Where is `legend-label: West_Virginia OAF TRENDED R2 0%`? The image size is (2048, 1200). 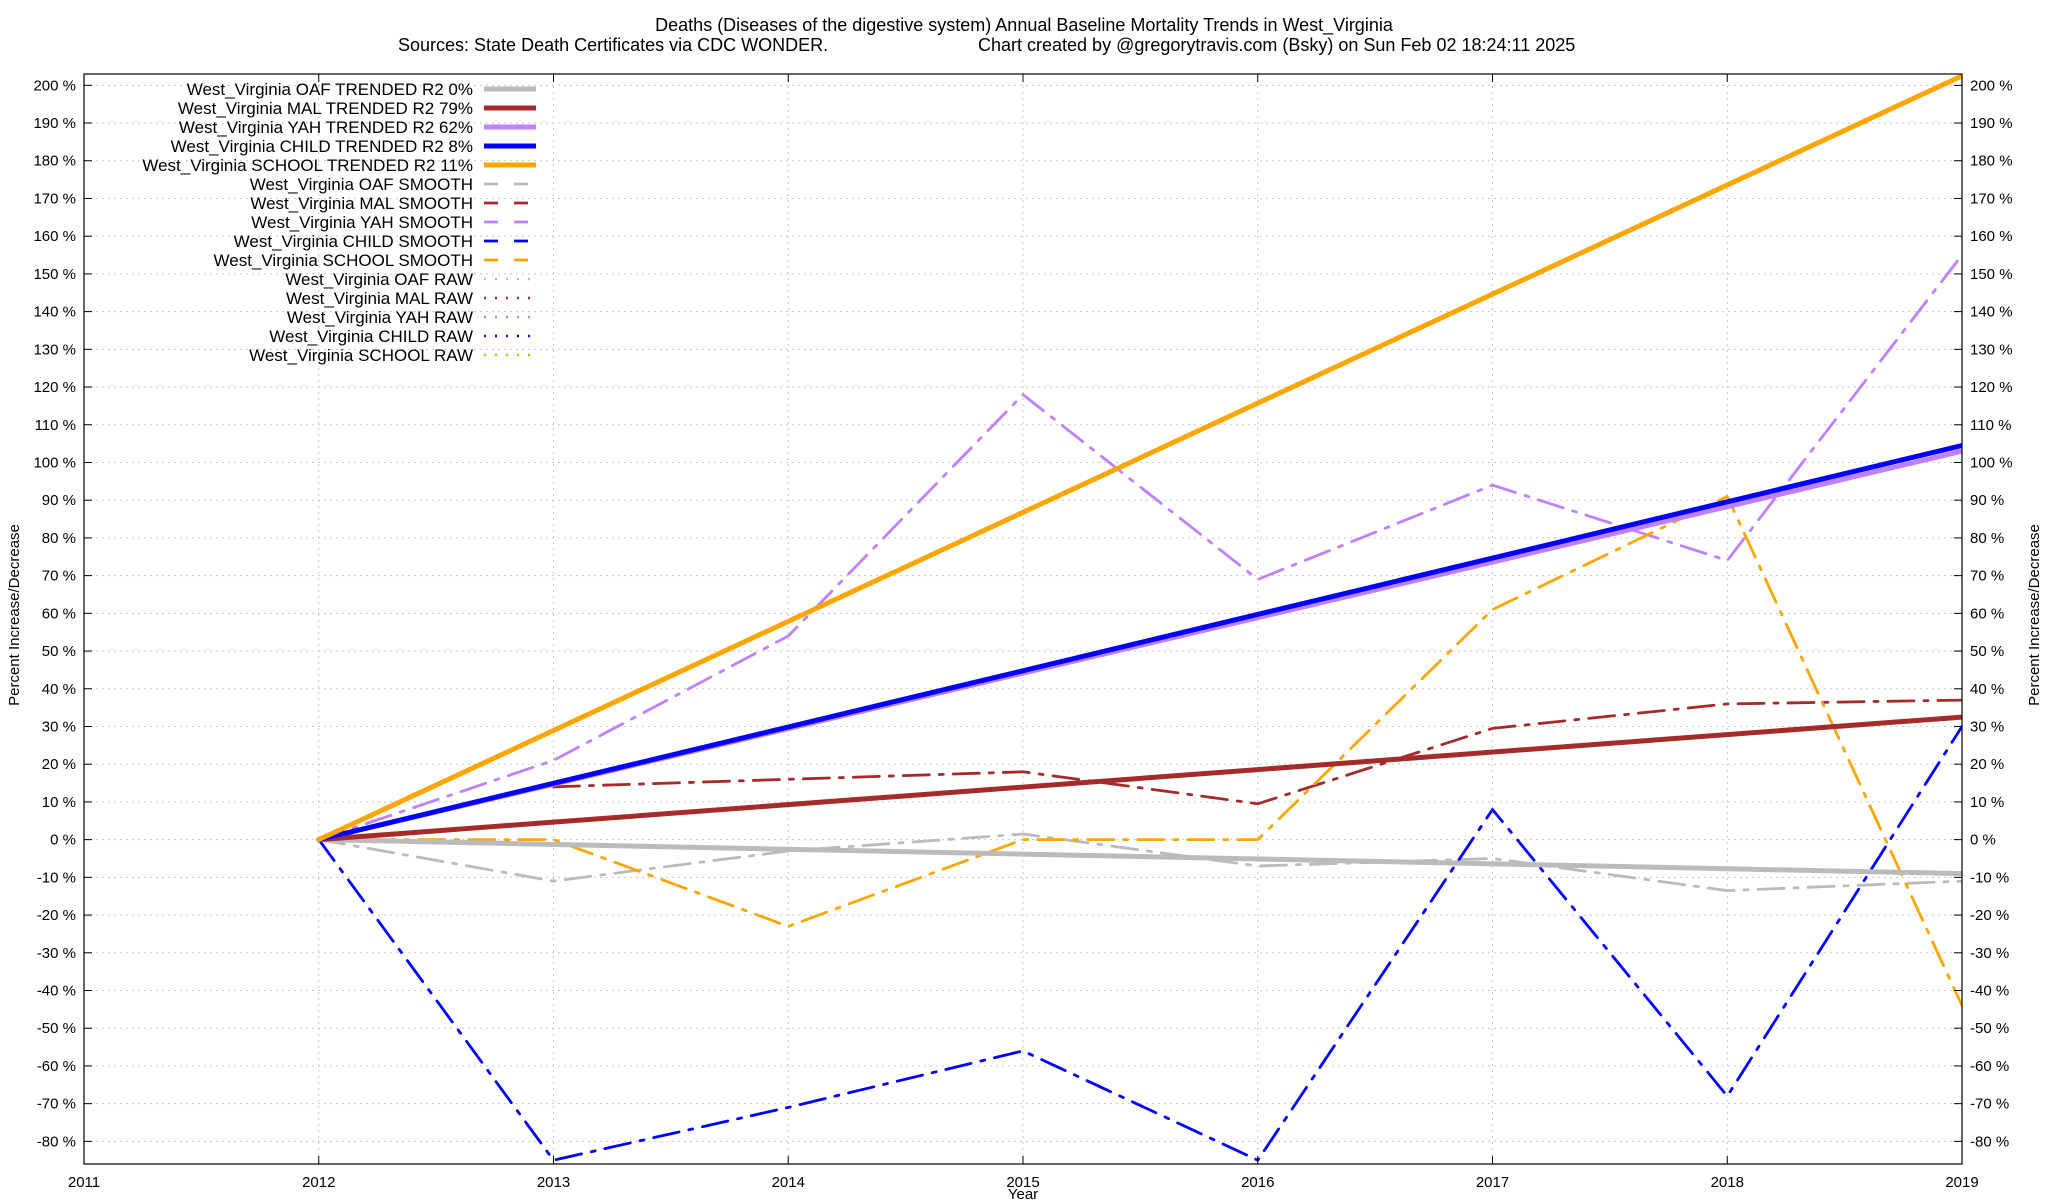
legend-label: West_Virginia OAF TRENDED R2 0% is located at coordinates (330, 89).